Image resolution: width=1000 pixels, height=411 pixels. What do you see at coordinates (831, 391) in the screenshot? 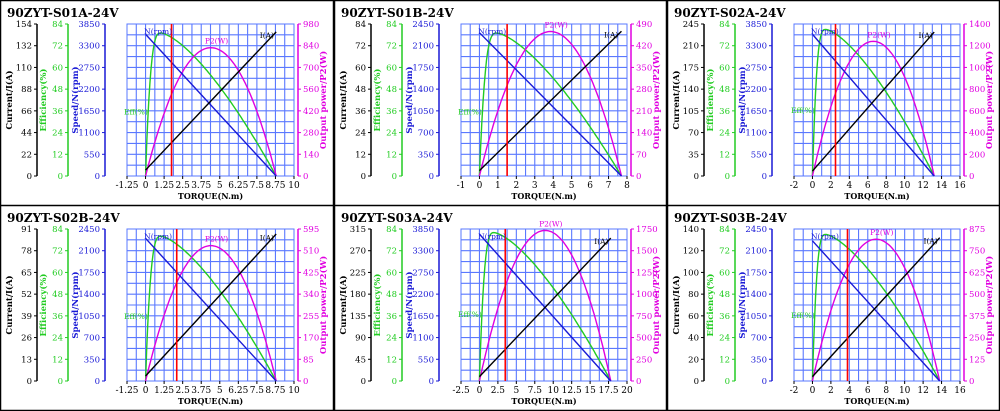
I see `x-tick-label: 2` at bounding box center [831, 391].